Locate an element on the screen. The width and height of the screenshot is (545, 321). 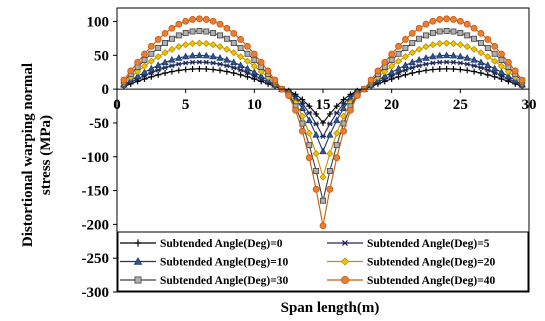
y-tick-label: -250 is located at coordinates (96, 259).